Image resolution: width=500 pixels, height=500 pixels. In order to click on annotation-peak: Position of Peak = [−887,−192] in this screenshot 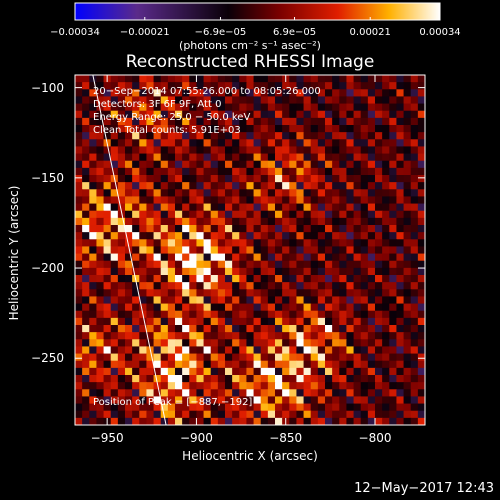, I will do `click(173, 402)`.